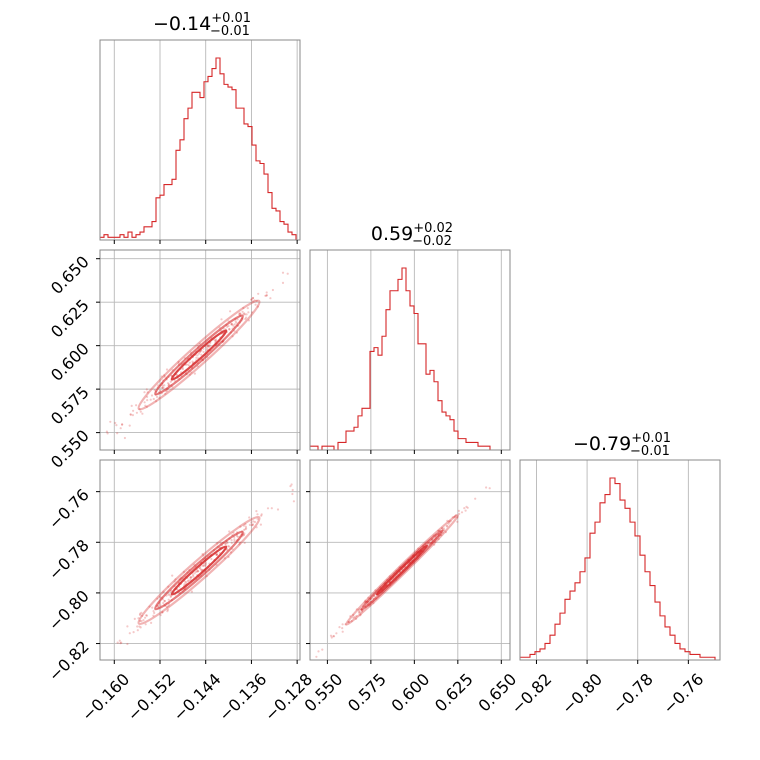  What do you see at coordinates (367, 693) in the screenshot?
I see `x-tick-label: 0.575` at bounding box center [367, 693].